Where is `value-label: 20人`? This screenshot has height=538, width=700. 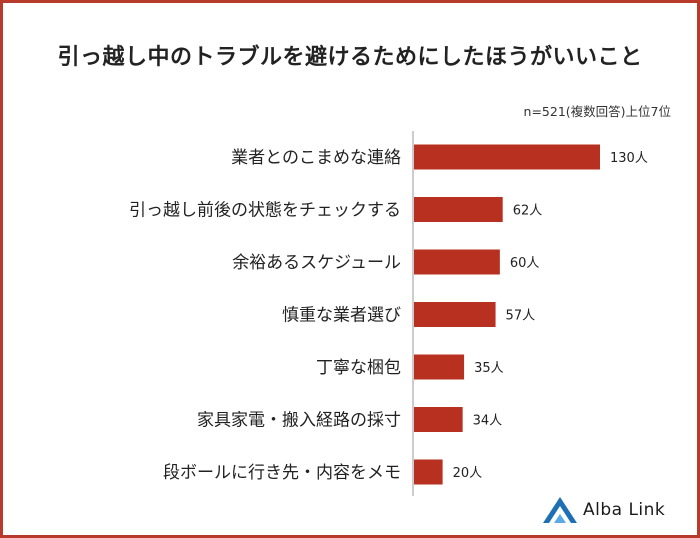 value-label: 20人 is located at coordinates (468, 473).